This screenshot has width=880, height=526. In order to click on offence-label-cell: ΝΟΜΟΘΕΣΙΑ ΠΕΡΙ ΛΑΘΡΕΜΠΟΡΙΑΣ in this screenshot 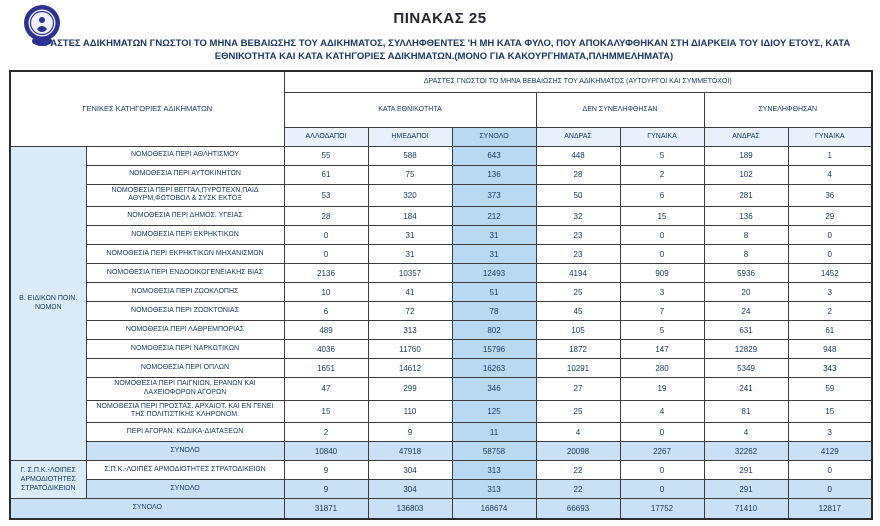, I will do `click(185, 330)`.